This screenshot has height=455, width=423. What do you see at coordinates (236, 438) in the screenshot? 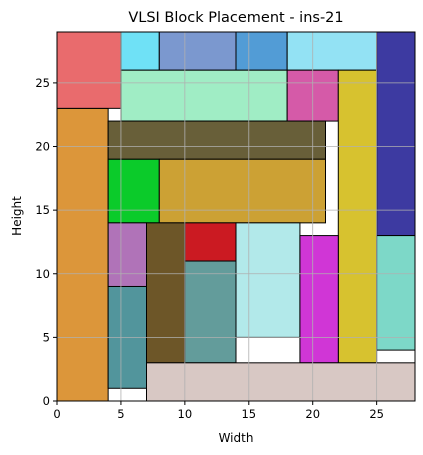
I see `x-axis-label: Width` at bounding box center [236, 438].